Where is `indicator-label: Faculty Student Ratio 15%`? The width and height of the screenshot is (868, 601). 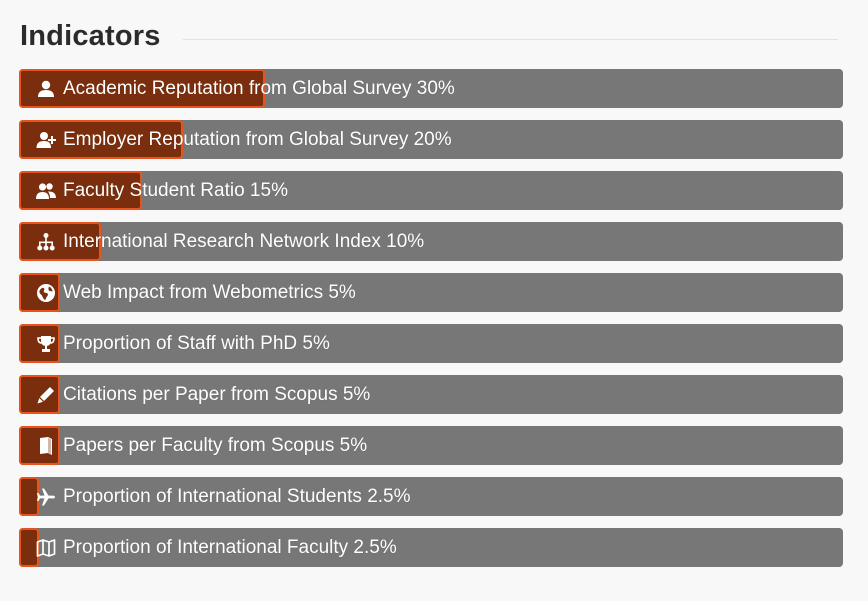
indicator-label: Faculty Student Ratio 15% is located at coordinates (175, 190).